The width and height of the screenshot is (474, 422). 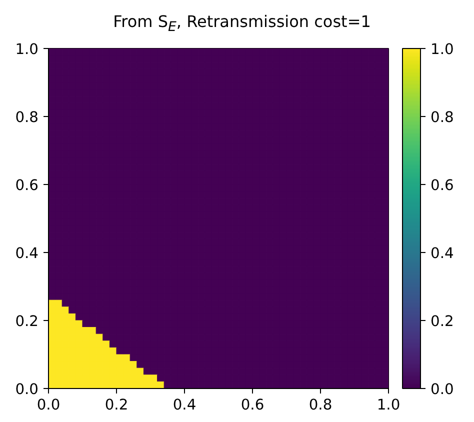 What do you see at coordinates (388, 405) in the screenshot?
I see `x-tick-label: 1.0` at bounding box center [388, 405].